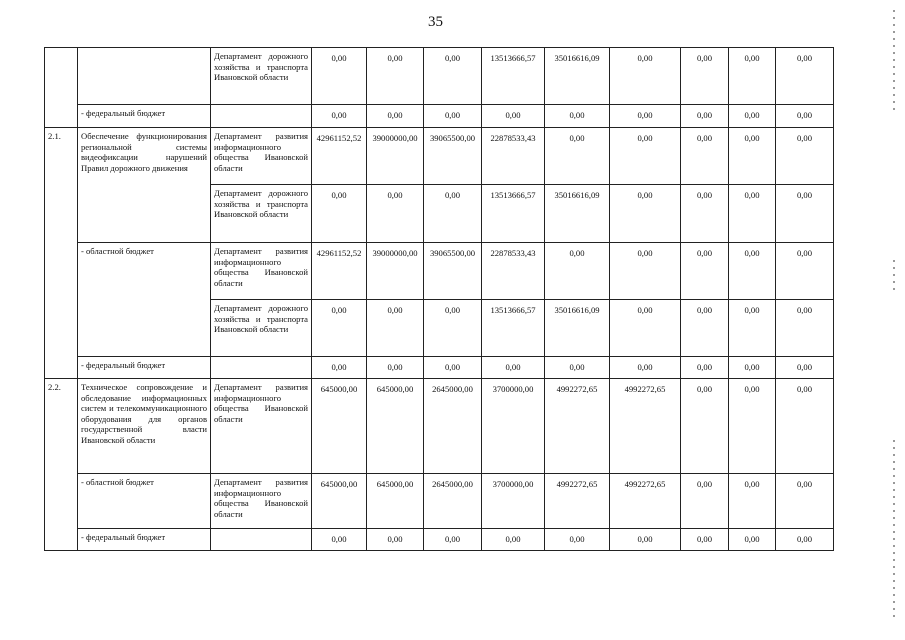 The width and height of the screenshot is (905, 640). Describe the element at coordinates (61, 87) in the screenshot. I see `item-number` at that location.